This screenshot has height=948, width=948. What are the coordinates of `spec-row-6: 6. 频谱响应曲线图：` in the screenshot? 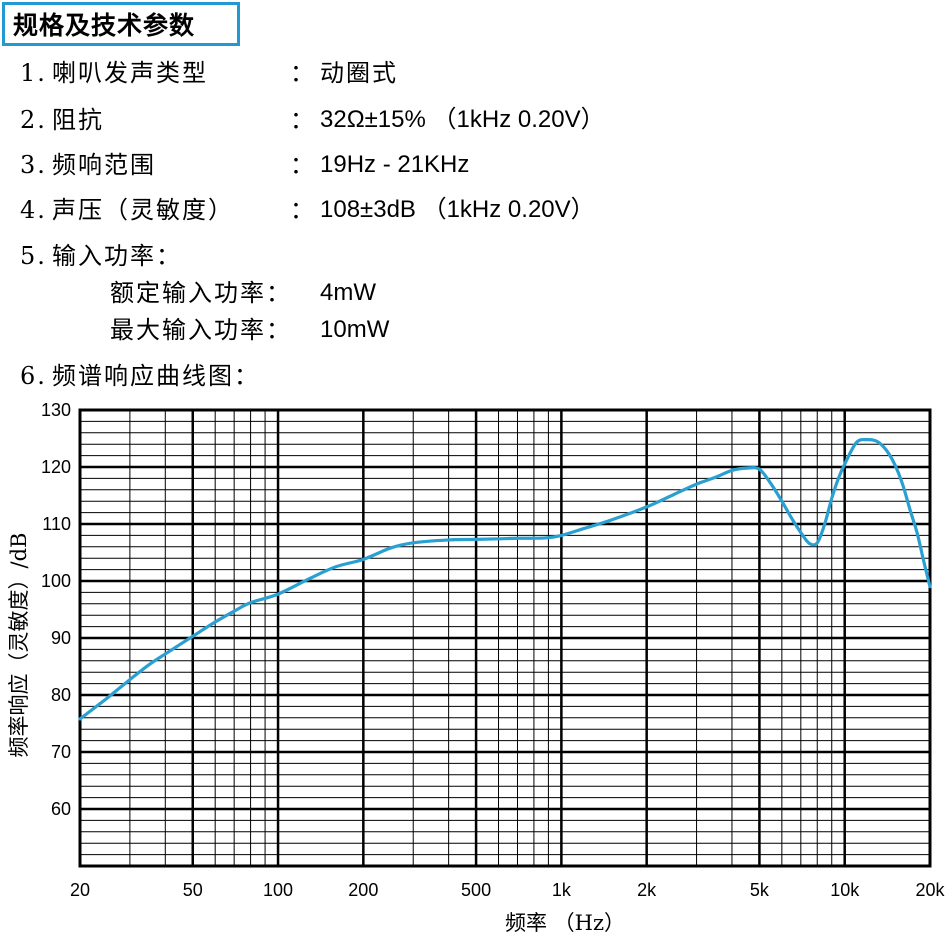 It's located at (474, 376).